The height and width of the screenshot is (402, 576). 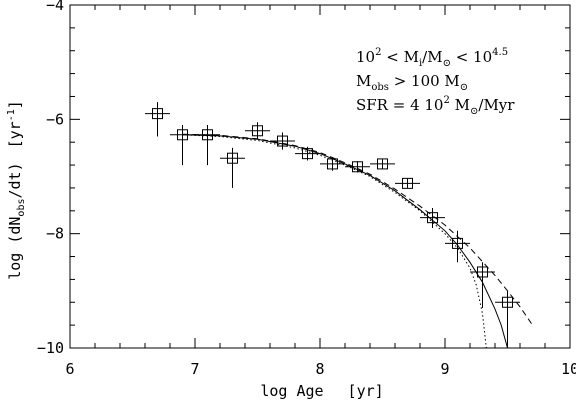 I want to click on annot2-sub1: obs, so click(x=380, y=87).